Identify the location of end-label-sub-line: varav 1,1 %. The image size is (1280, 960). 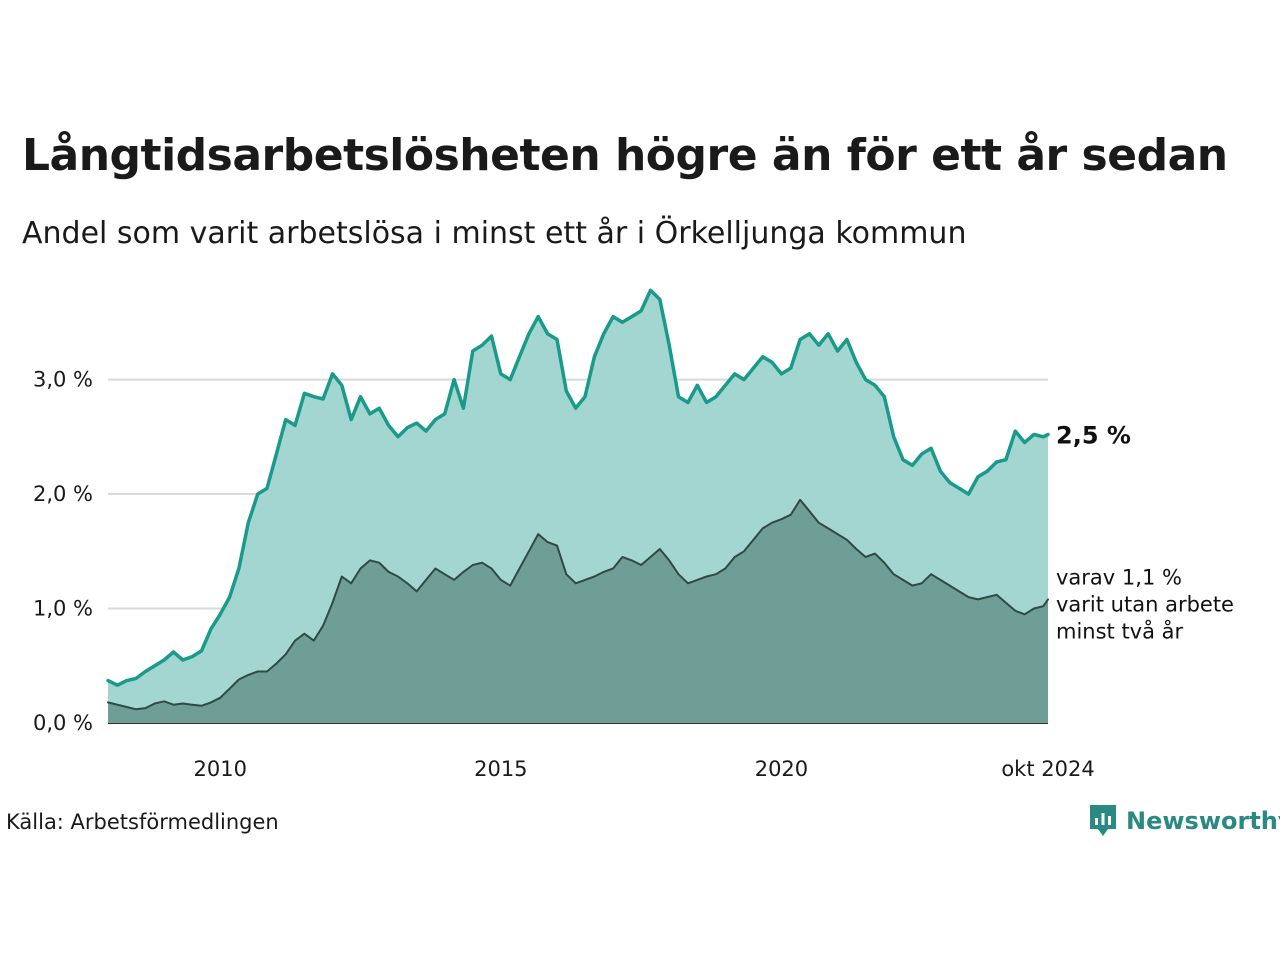
(1119, 577).